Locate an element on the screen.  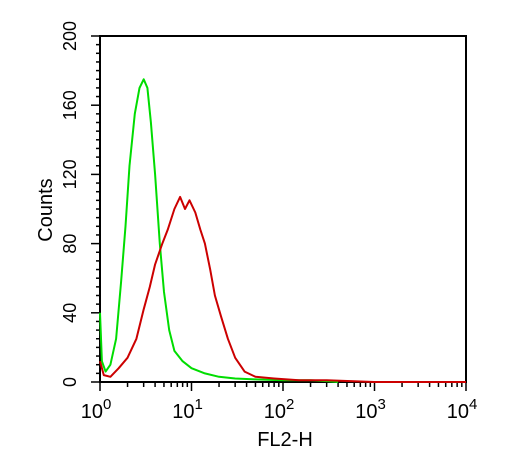
y-axis-label: Counts is located at coordinates (46, 209).